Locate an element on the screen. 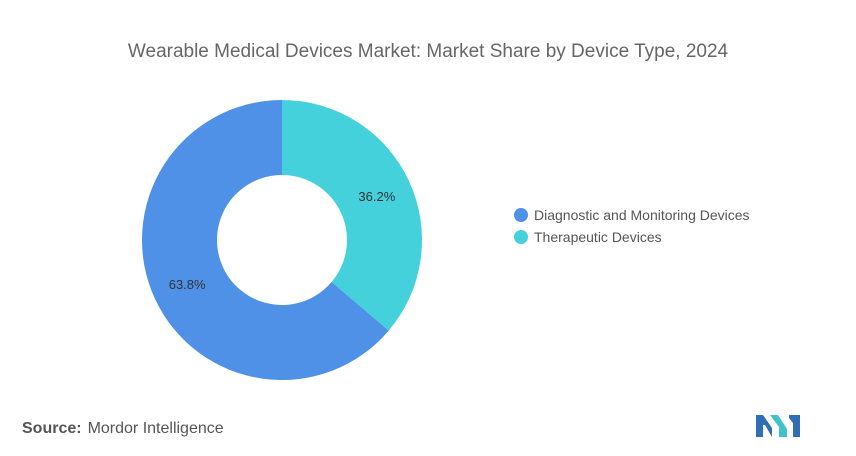 The height and width of the screenshot is (456, 856). source-label: Source: is located at coordinates (52, 428).